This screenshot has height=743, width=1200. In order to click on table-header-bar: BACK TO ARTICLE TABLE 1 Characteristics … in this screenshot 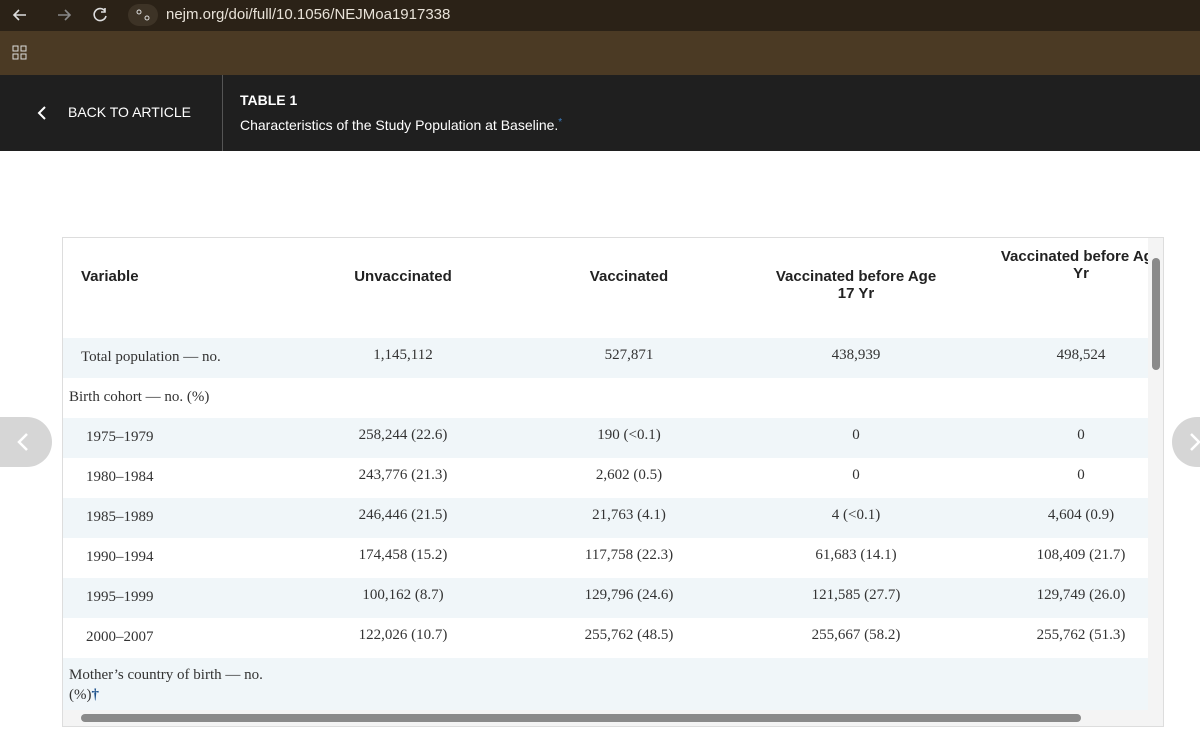, I will do `click(600, 113)`.